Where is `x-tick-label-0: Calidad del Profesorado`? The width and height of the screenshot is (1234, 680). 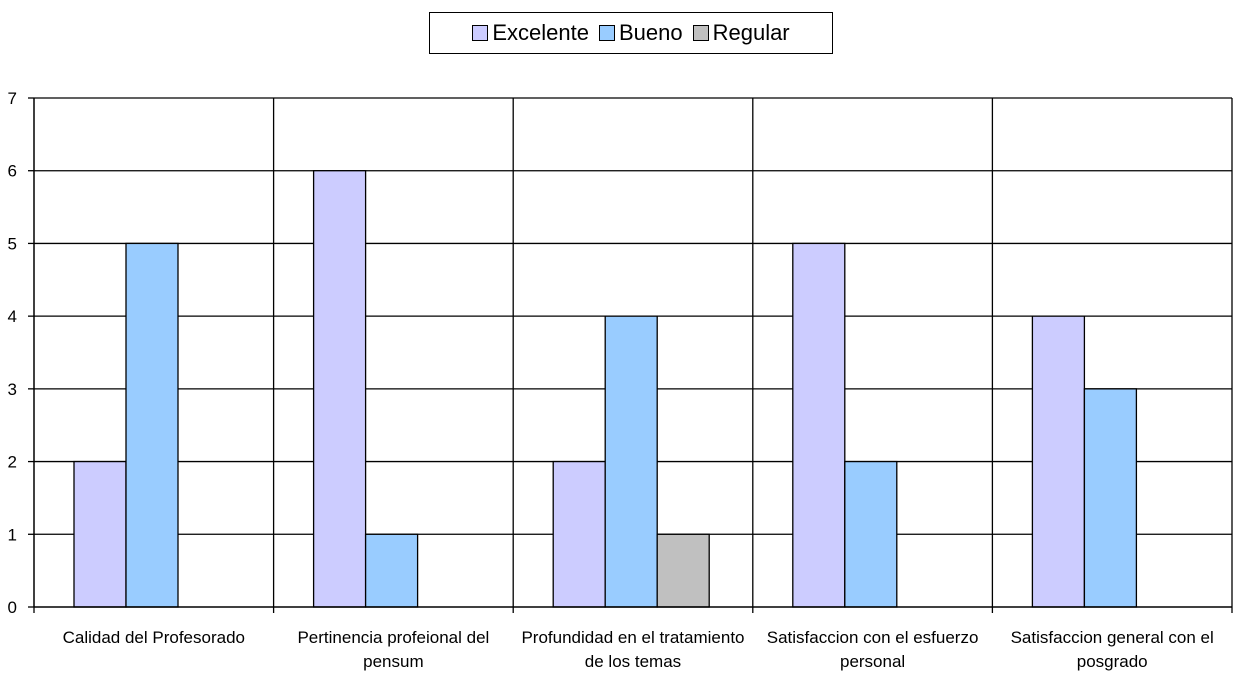 x-tick-label-0: Calidad del Profesorado is located at coordinates (153, 637).